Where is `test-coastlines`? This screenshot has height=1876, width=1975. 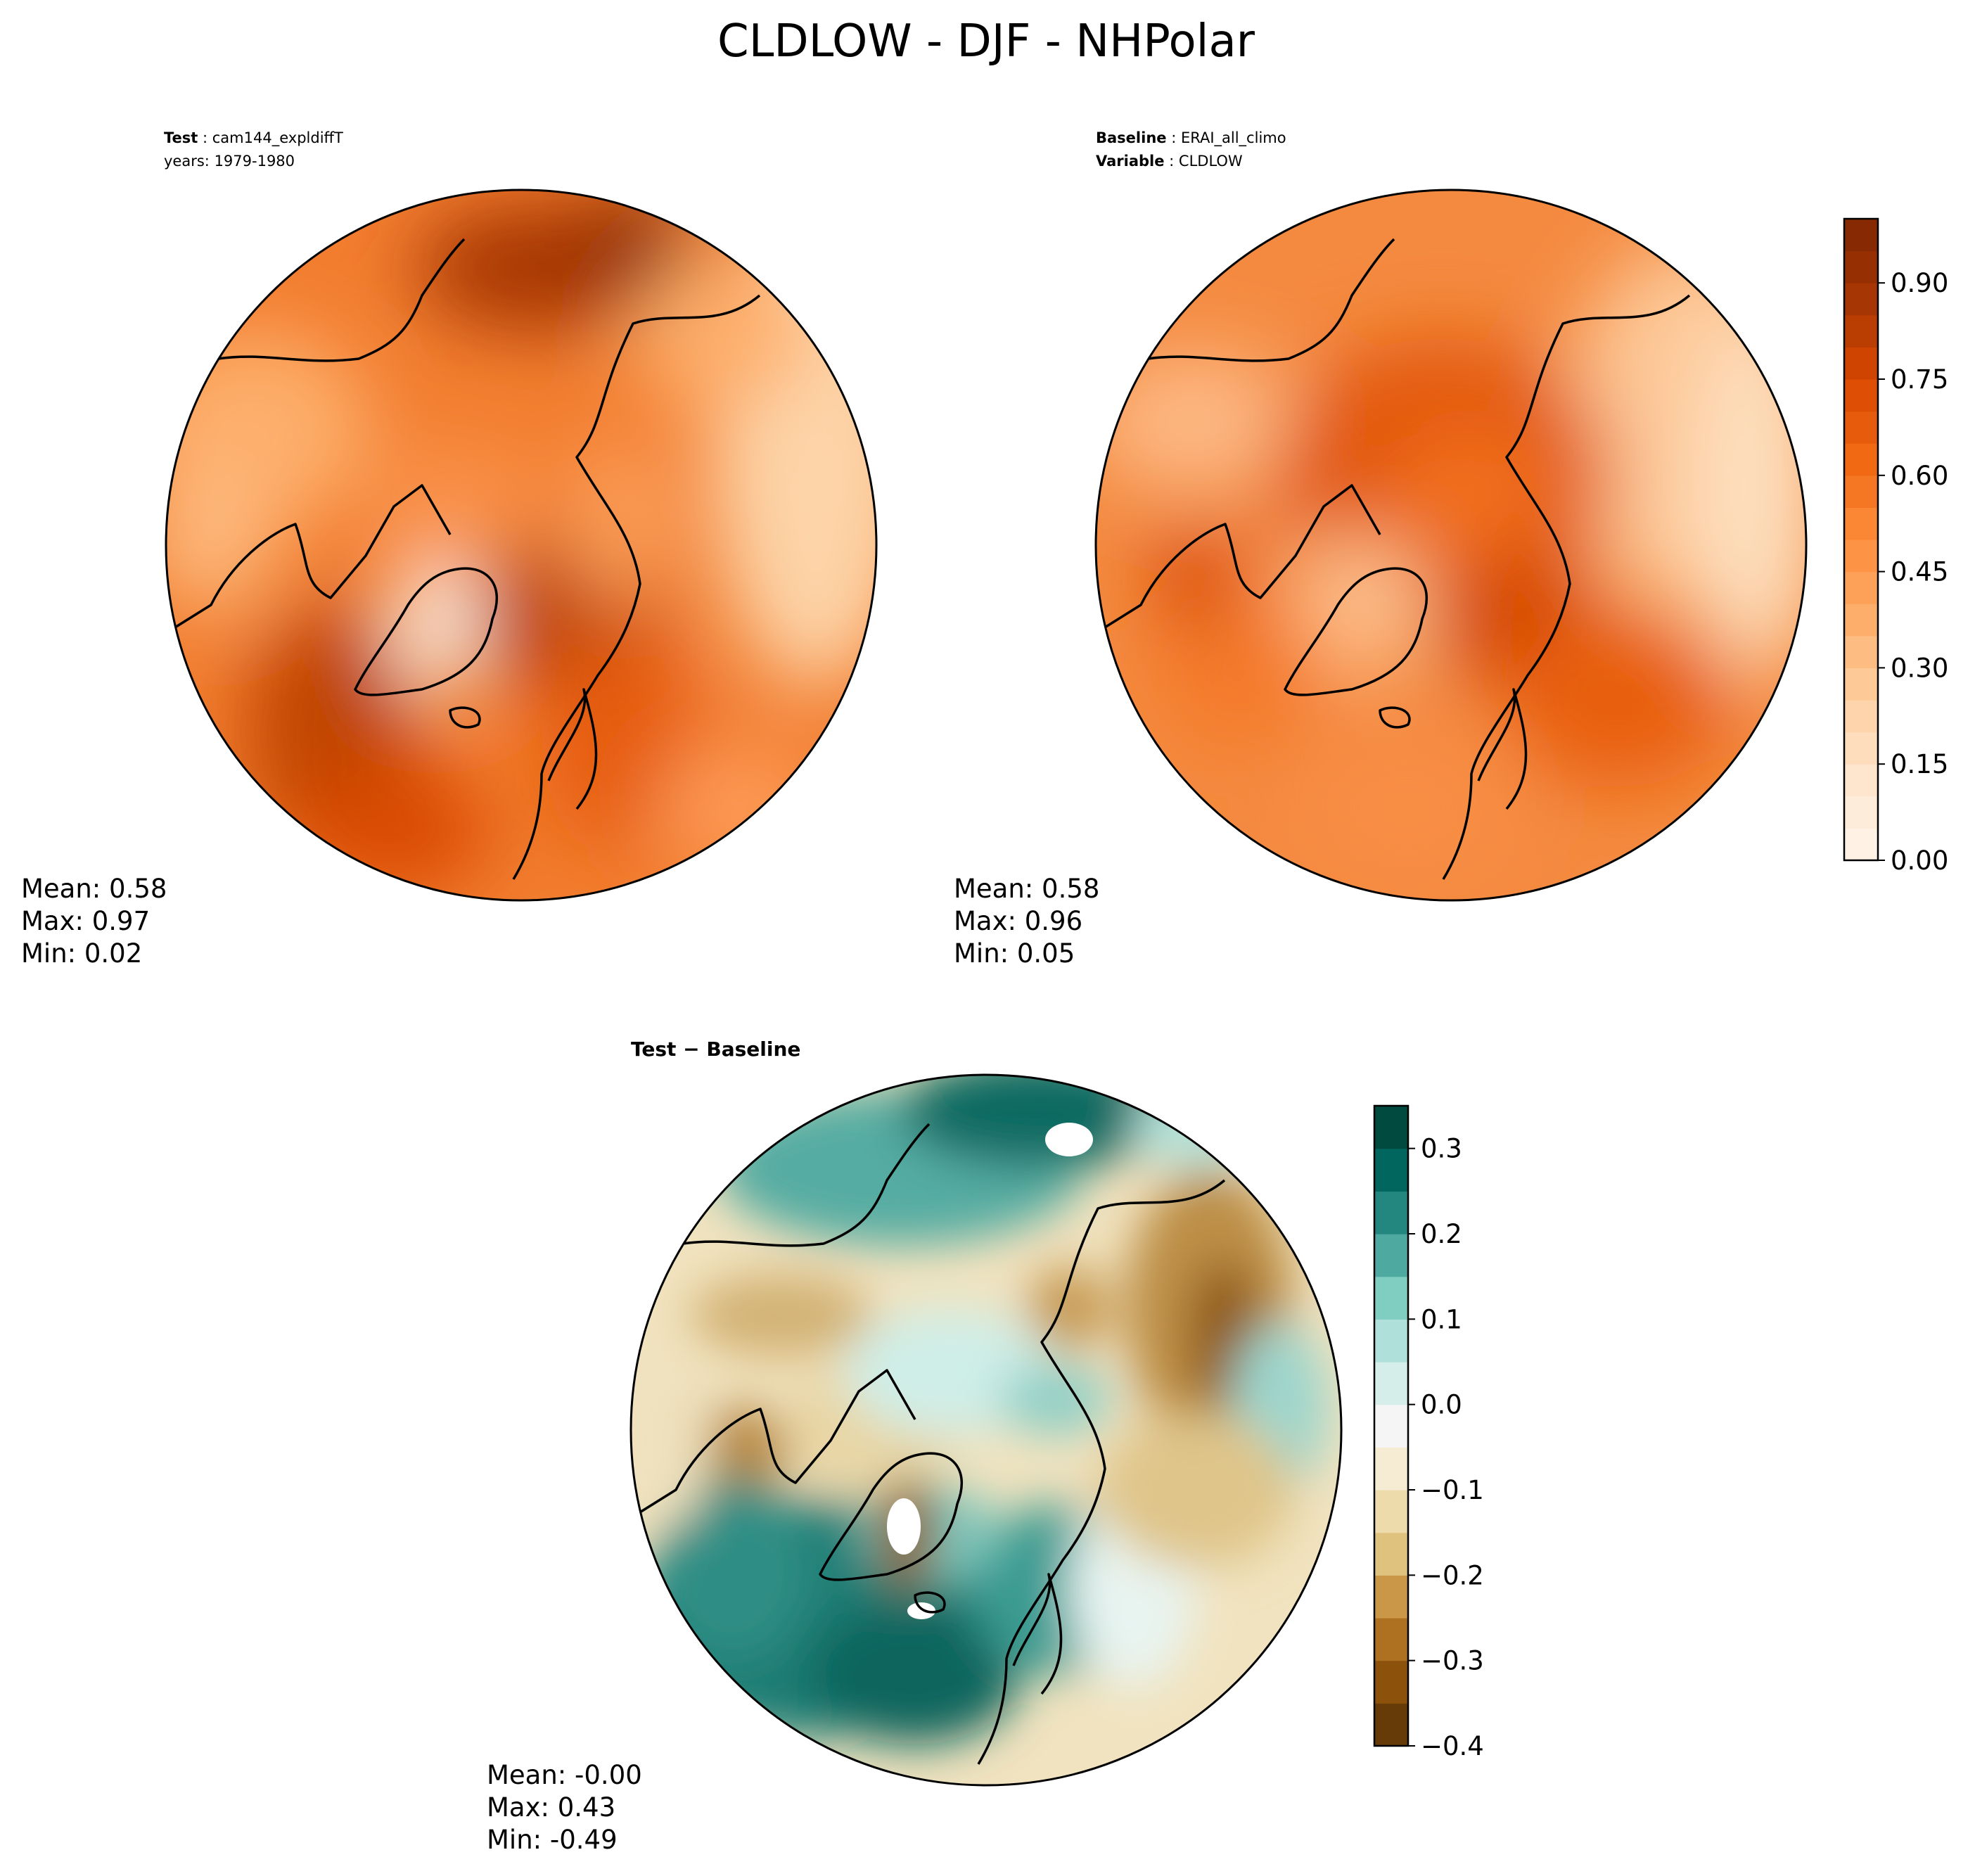
test-coastlines is located at coordinates (463, 559).